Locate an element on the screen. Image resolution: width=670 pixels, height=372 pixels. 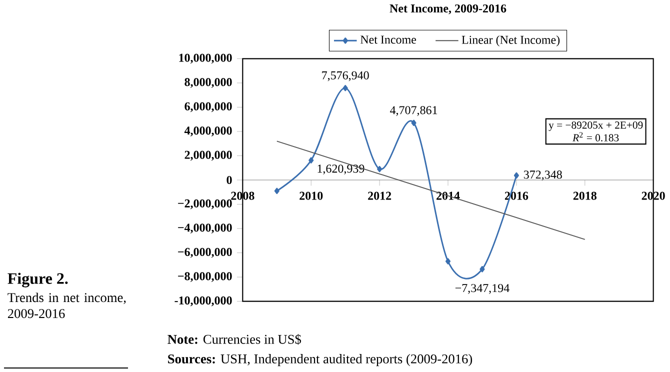
chart-title: Net Income, 2009-2016 is located at coordinates (448, 9).